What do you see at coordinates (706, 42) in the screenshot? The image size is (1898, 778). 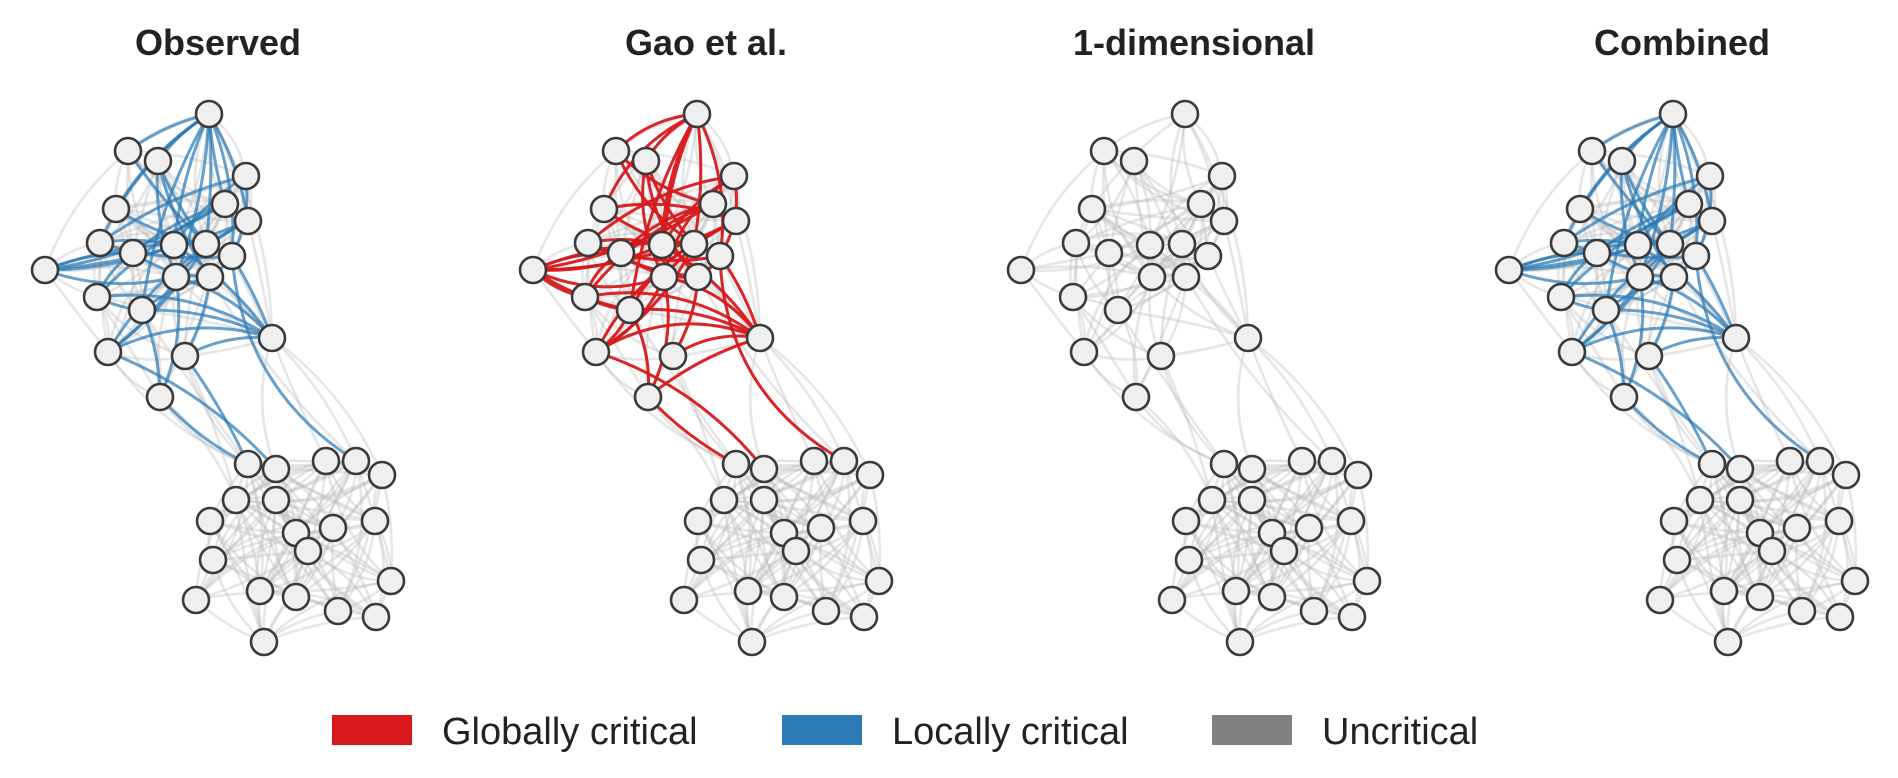 I see `panel-title: Gao et al.` at bounding box center [706, 42].